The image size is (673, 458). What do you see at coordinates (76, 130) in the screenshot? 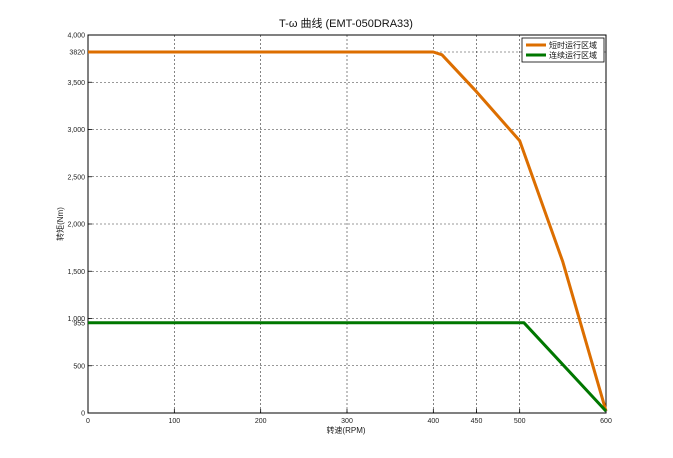
I see `y-tick-label: 3,000` at bounding box center [76, 130].